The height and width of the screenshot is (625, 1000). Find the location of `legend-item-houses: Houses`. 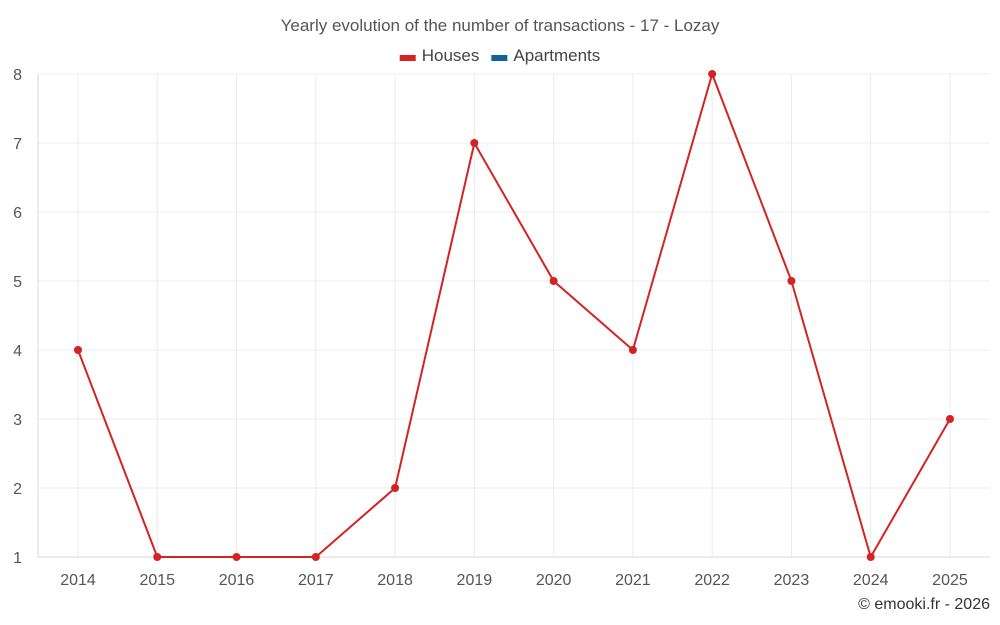

legend-item-houses: Houses is located at coordinates (439, 55).